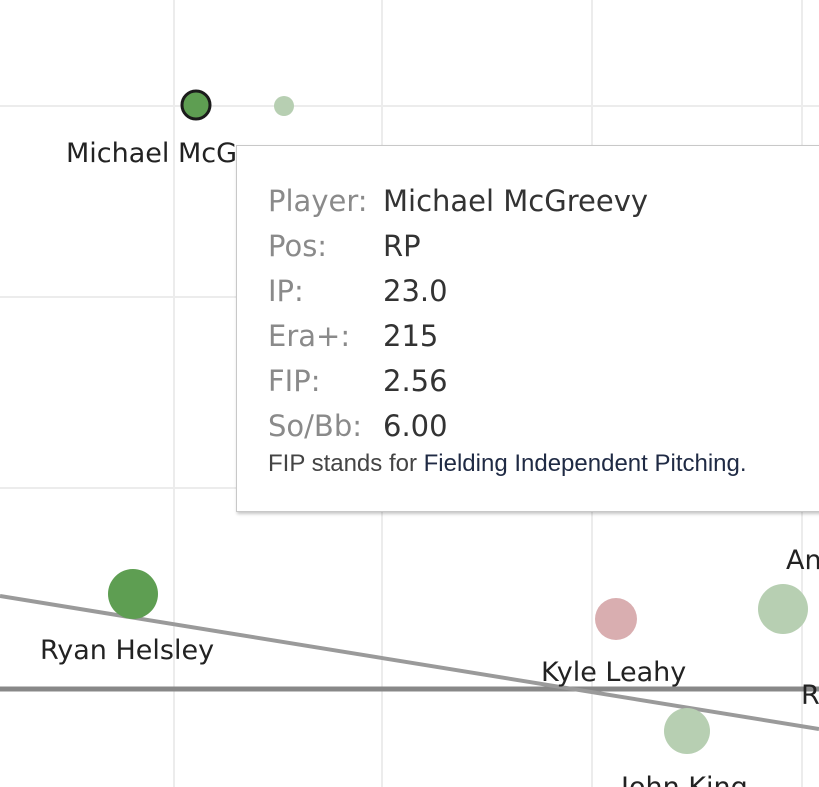  Describe the element at coordinates (309, 336) in the screenshot. I see `tooltip-label: Era+:` at that location.